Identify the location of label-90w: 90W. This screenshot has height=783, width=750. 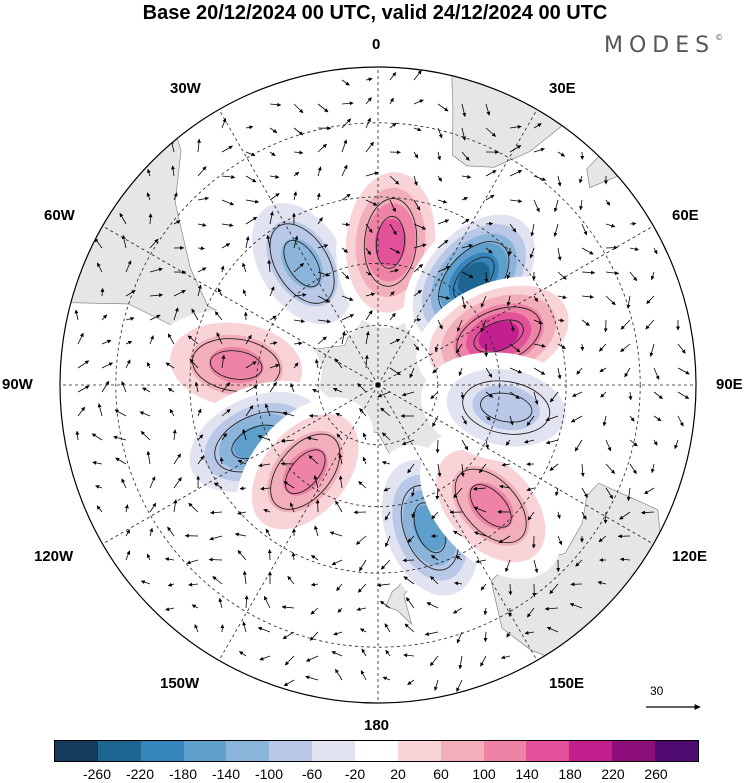
(17, 384).